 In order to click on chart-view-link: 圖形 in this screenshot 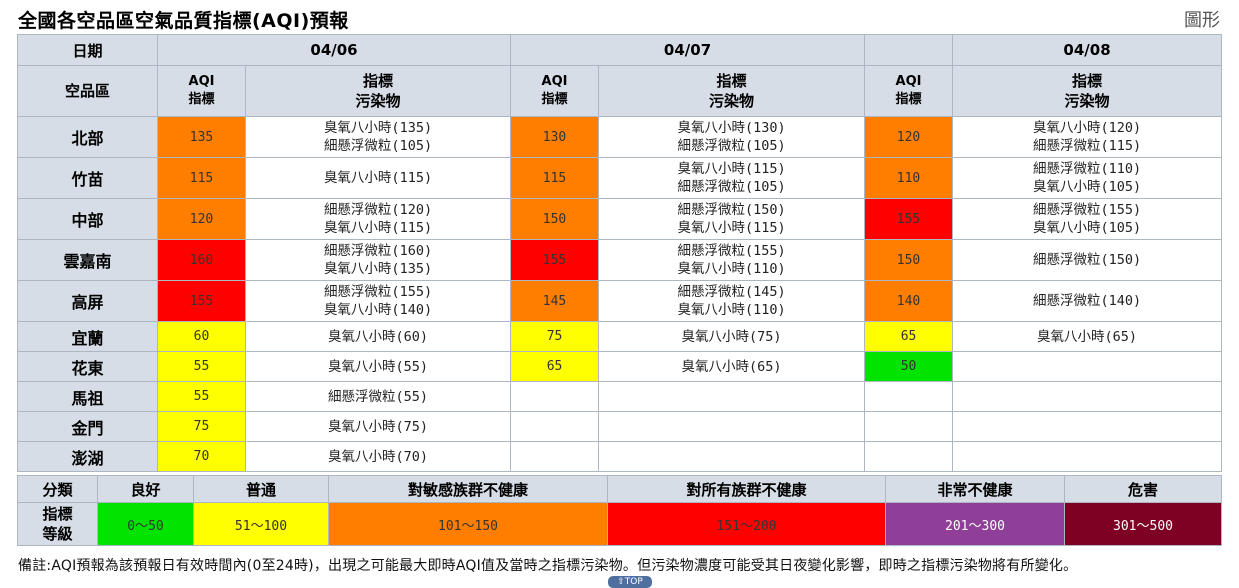, I will do `click(1202, 20)`.